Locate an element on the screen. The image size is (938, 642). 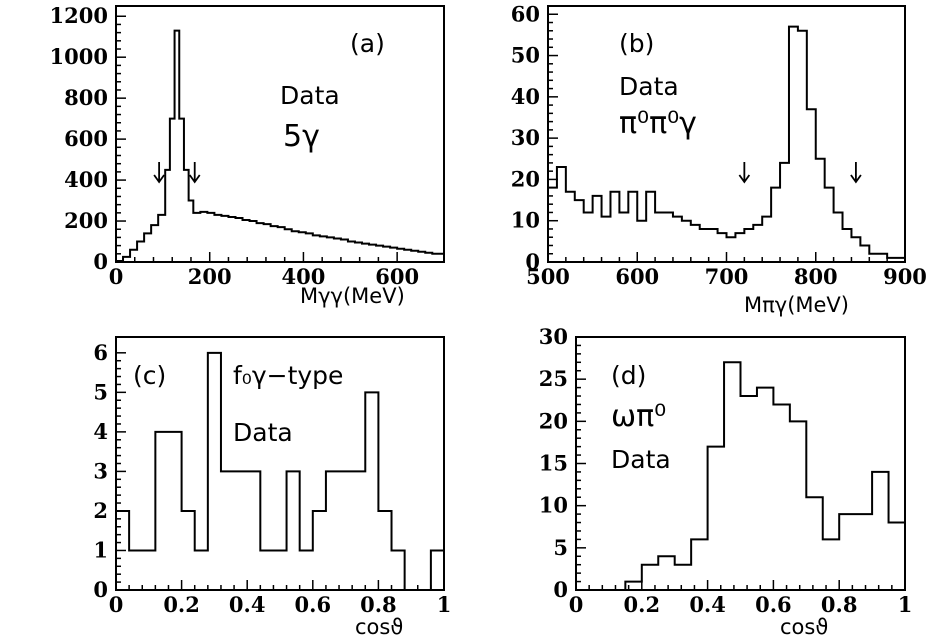
y-tick-label: 600 is located at coordinates (86, 138).